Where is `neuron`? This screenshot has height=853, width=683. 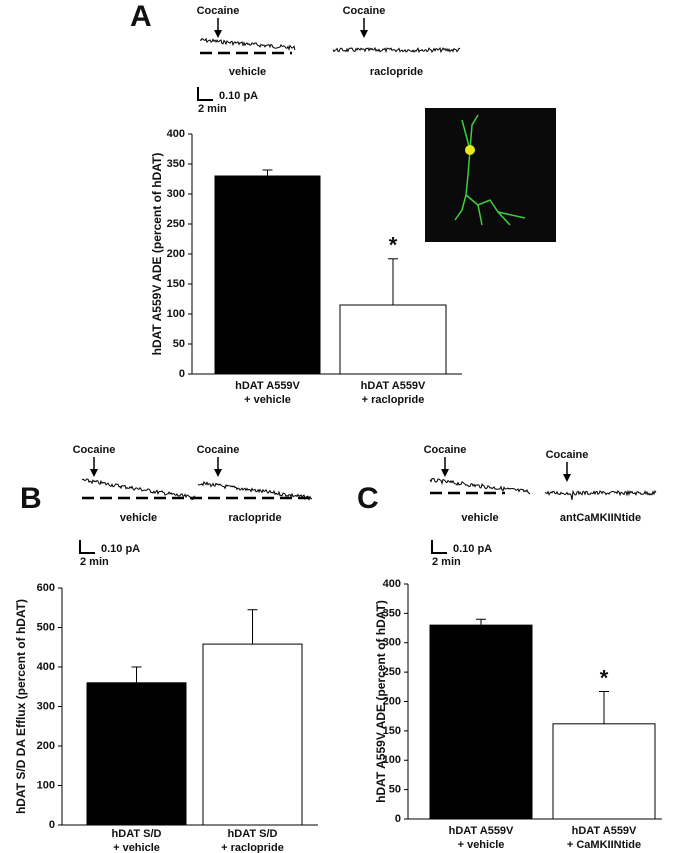
neuron is located at coordinates (490, 170).